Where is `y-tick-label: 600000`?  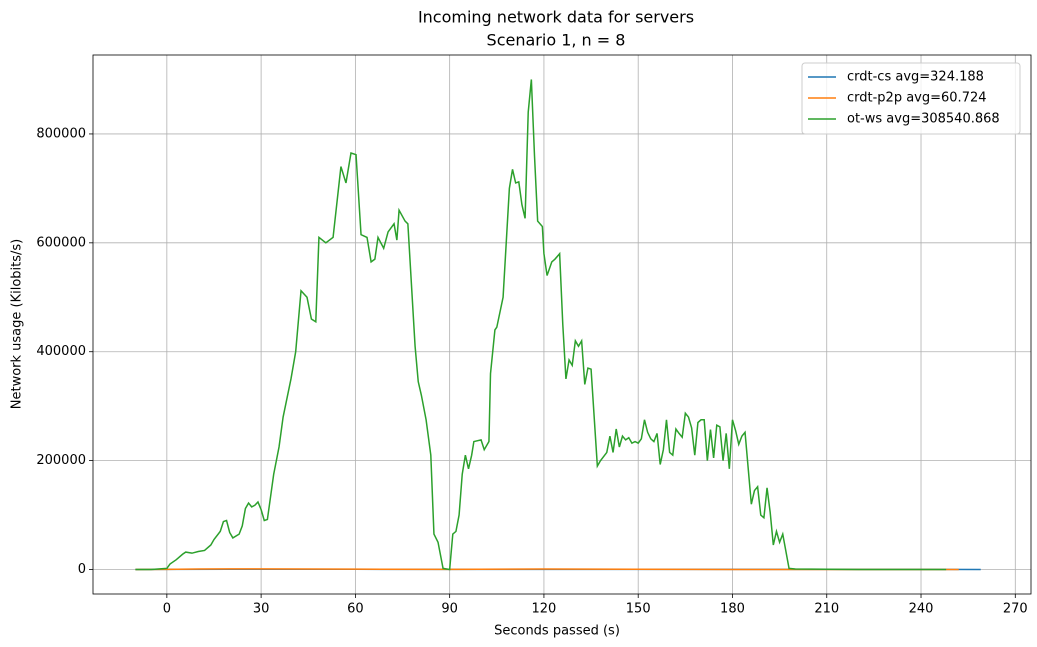
y-tick-label: 600000 is located at coordinates (61, 242).